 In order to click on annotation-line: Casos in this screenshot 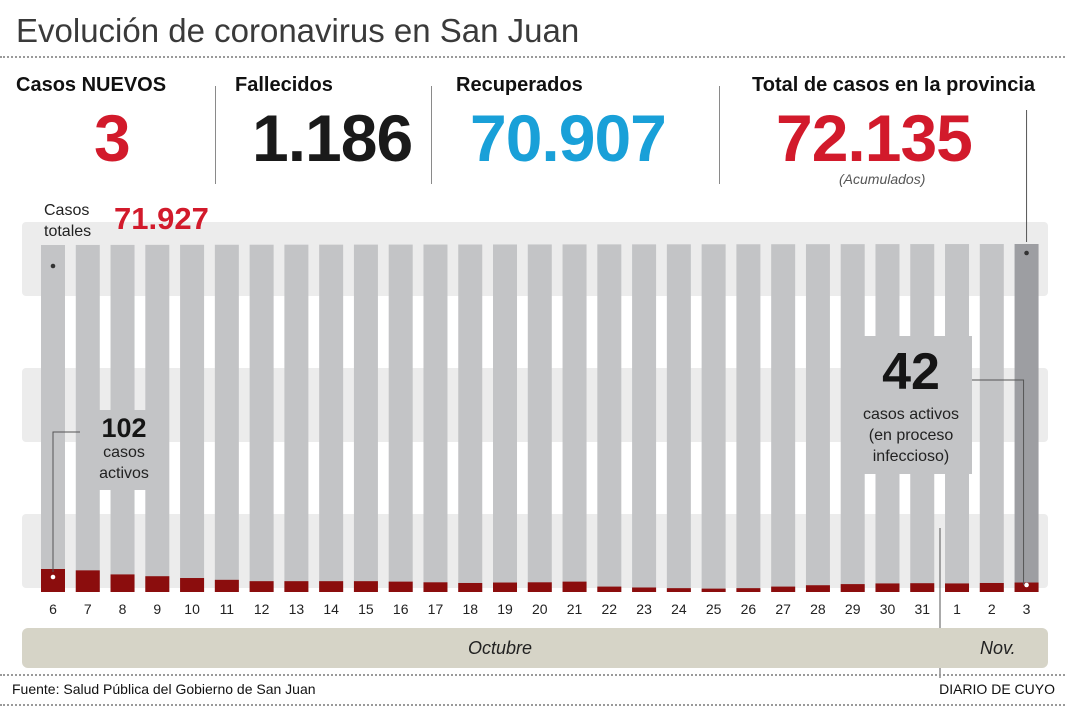, I will do `click(67, 210)`.